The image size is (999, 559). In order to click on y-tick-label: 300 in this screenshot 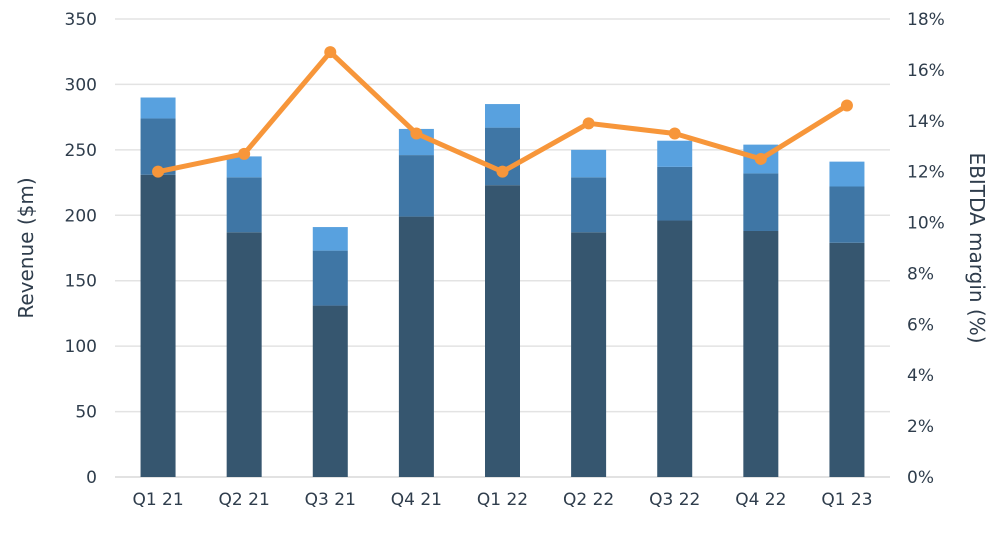, I will do `click(81, 85)`.